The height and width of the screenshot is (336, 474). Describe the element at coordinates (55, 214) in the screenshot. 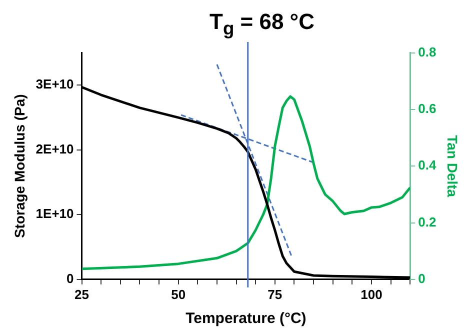

I see `y-tick-label: 1E+10` at that location.